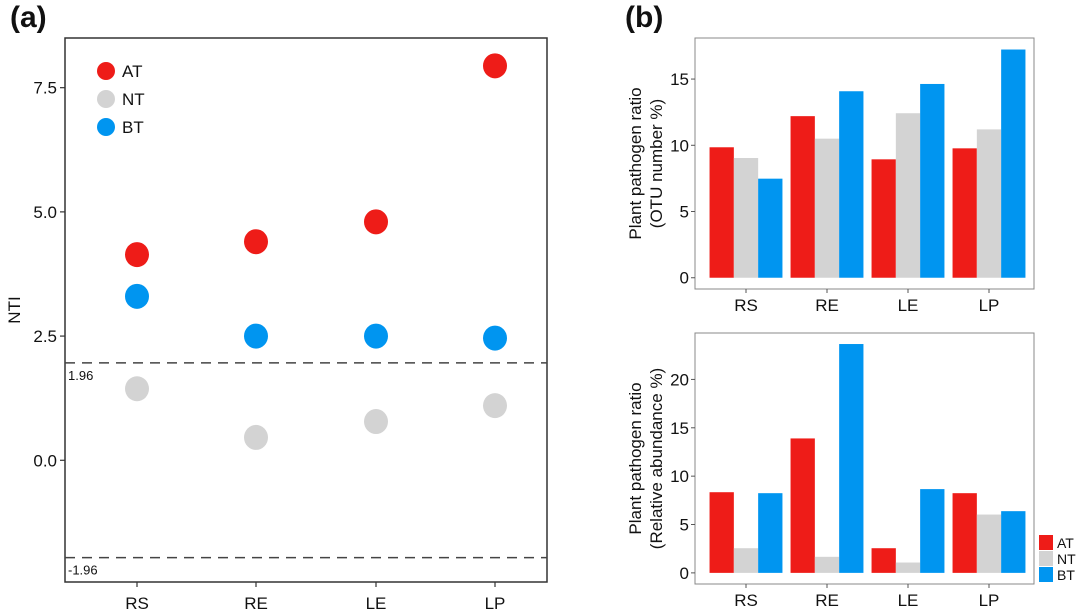 This screenshot has width=1080, height=610. I want to click on reference-line-label: -1.96, so click(83, 570).